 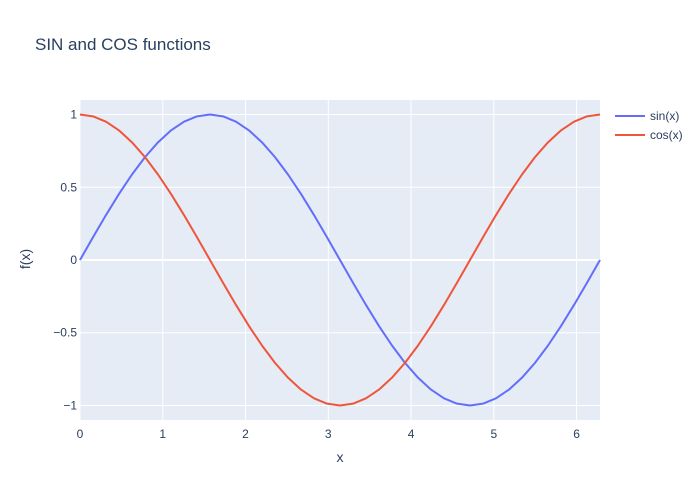 What do you see at coordinates (162, 434) in the screenshot?
I see `x-tick-label: 1` at bounding box center [162, 434].